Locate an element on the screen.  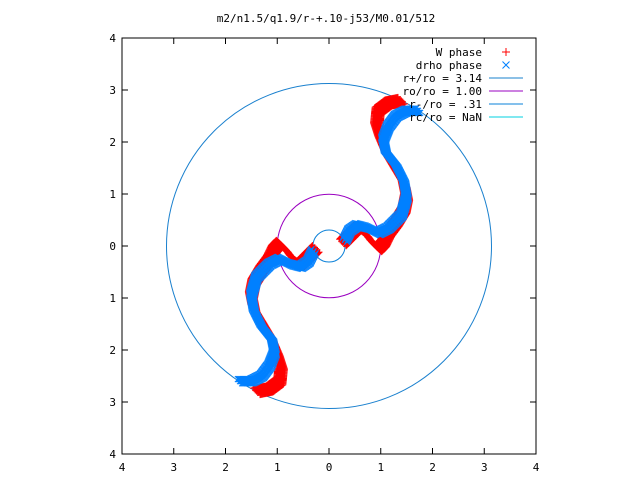
chart-title: m2/n1.5/q1.9/r-+.10-j53/M0.01/512 is located at coordinates (326, 18).